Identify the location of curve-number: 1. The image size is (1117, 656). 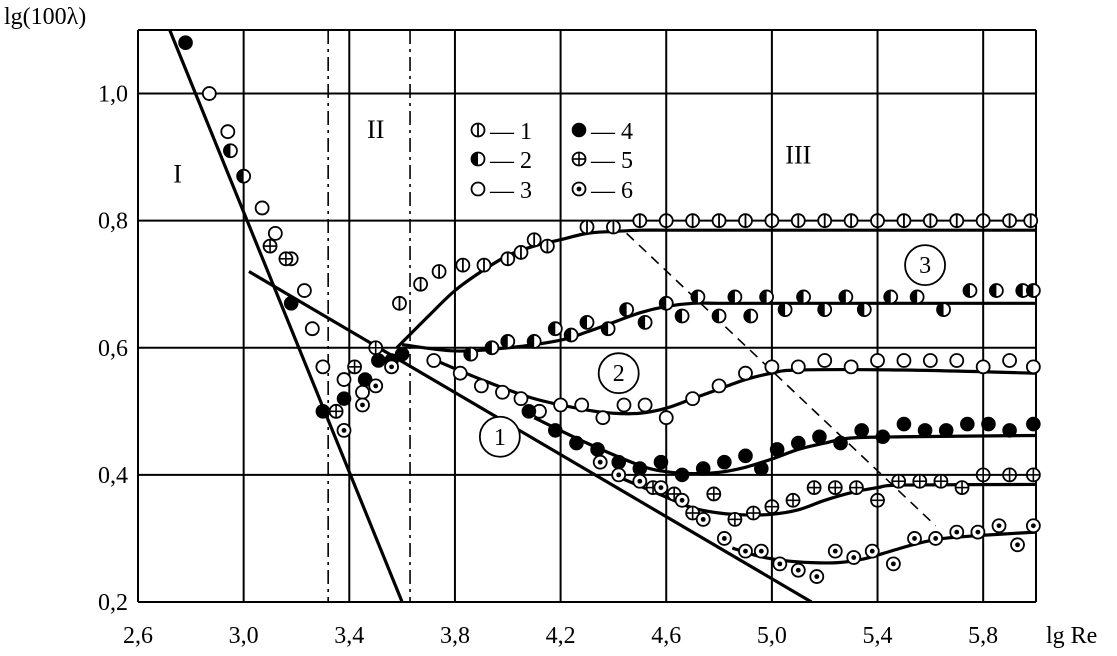
(499, 436).